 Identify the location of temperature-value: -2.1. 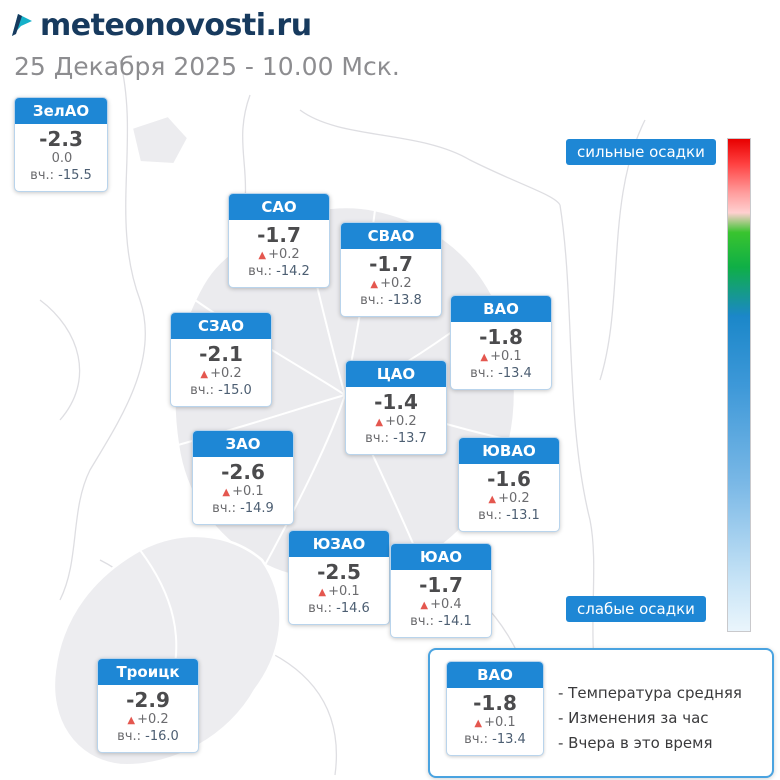
(221, 354).